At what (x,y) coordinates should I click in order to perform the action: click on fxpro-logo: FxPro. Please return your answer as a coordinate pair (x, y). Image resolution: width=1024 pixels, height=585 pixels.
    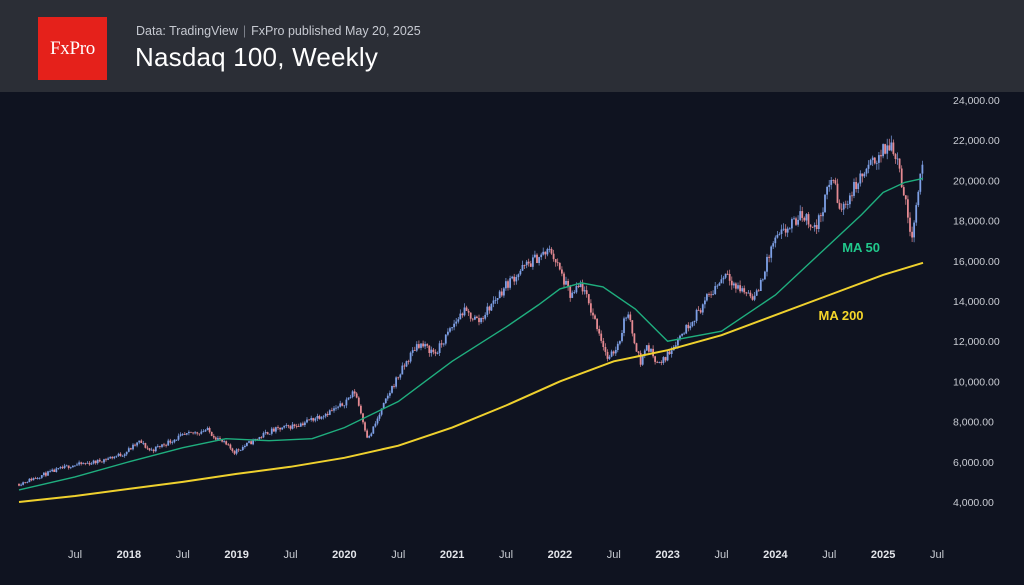
    Looking at the image, I should click on (72, 48).